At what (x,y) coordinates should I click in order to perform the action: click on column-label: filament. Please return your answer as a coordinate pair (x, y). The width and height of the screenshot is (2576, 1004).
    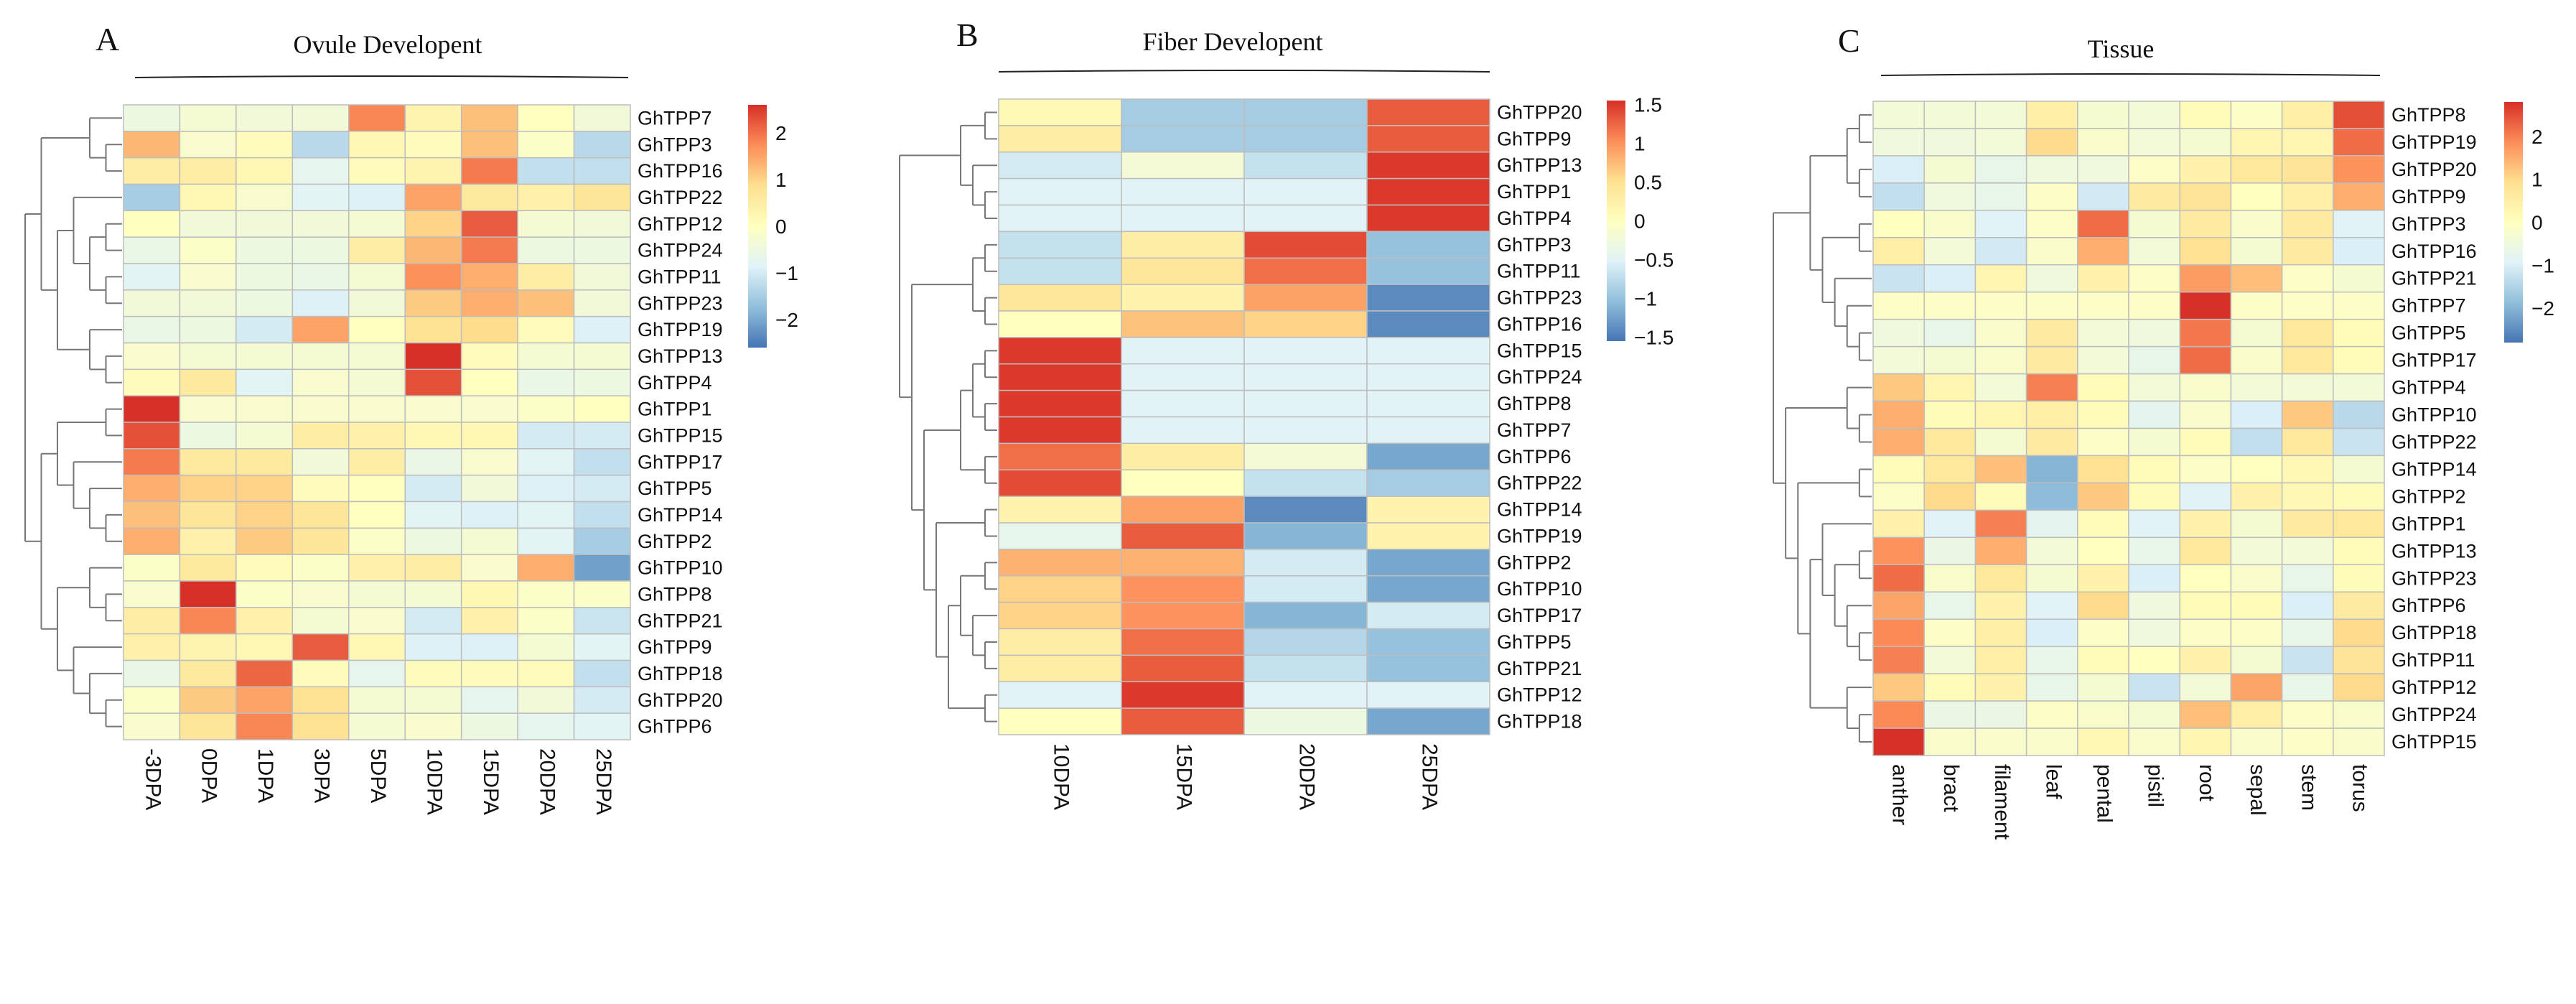
    Looking at the image, I should click on (2002, 802).